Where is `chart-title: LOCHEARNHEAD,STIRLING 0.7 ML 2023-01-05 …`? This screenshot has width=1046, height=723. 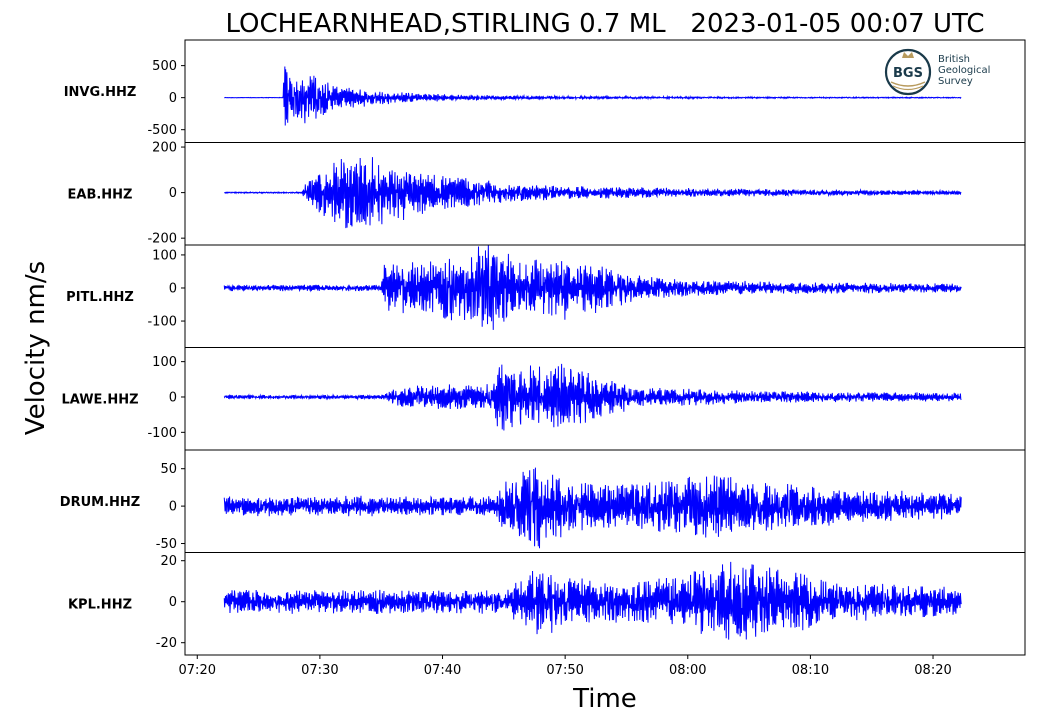
chart-title: LOCHEARNHEAD,STIRLING 0.7 ML 2023-01-05 … is located at coordinates (604, 24).